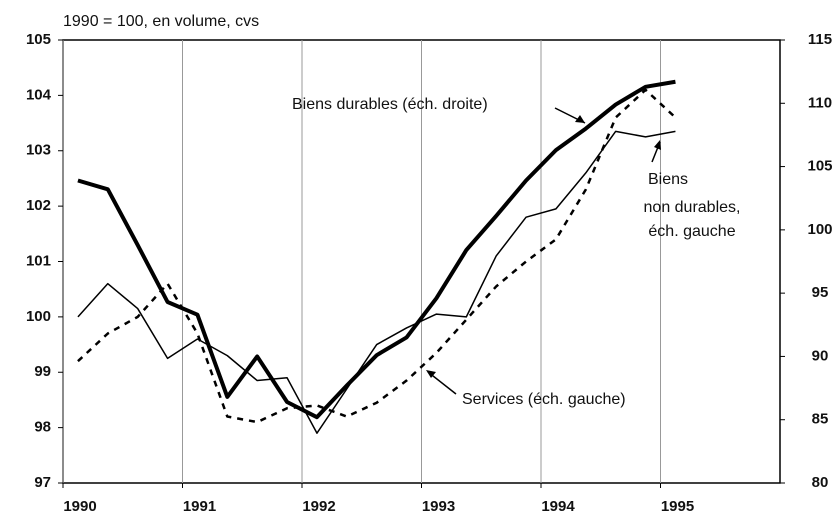 The height and width of the screenshot is (522, 834). Describe the element at coordinates (691, 231) in the screenshot. I see `annotation: éch. gauche` at that location.